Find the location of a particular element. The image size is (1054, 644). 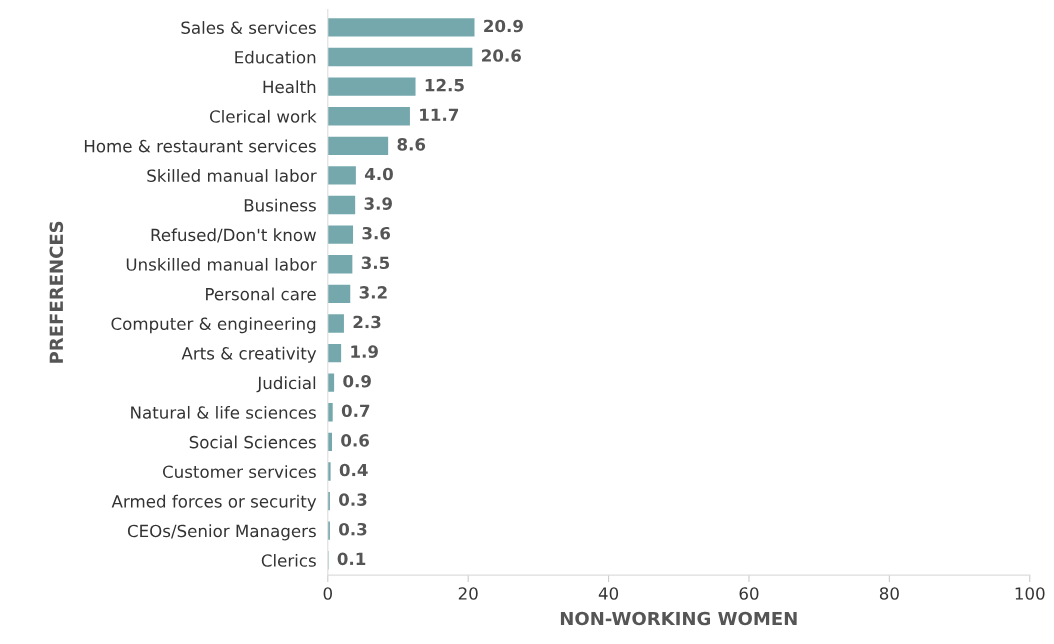

data-label: 20.6 is located at coordinates (501, 55).